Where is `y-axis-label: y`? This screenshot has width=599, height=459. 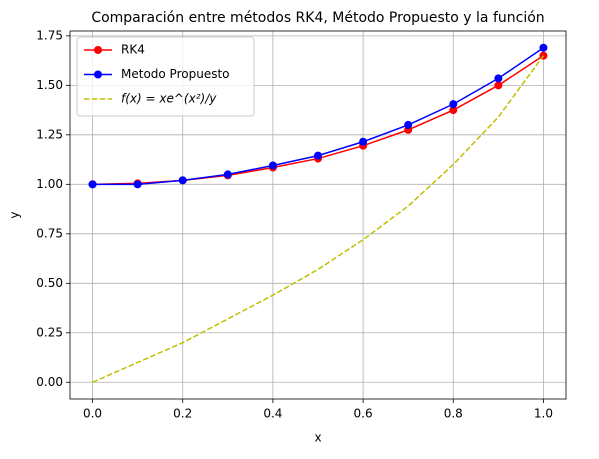
y-axis-label: y is located at coordinates (15, 214).